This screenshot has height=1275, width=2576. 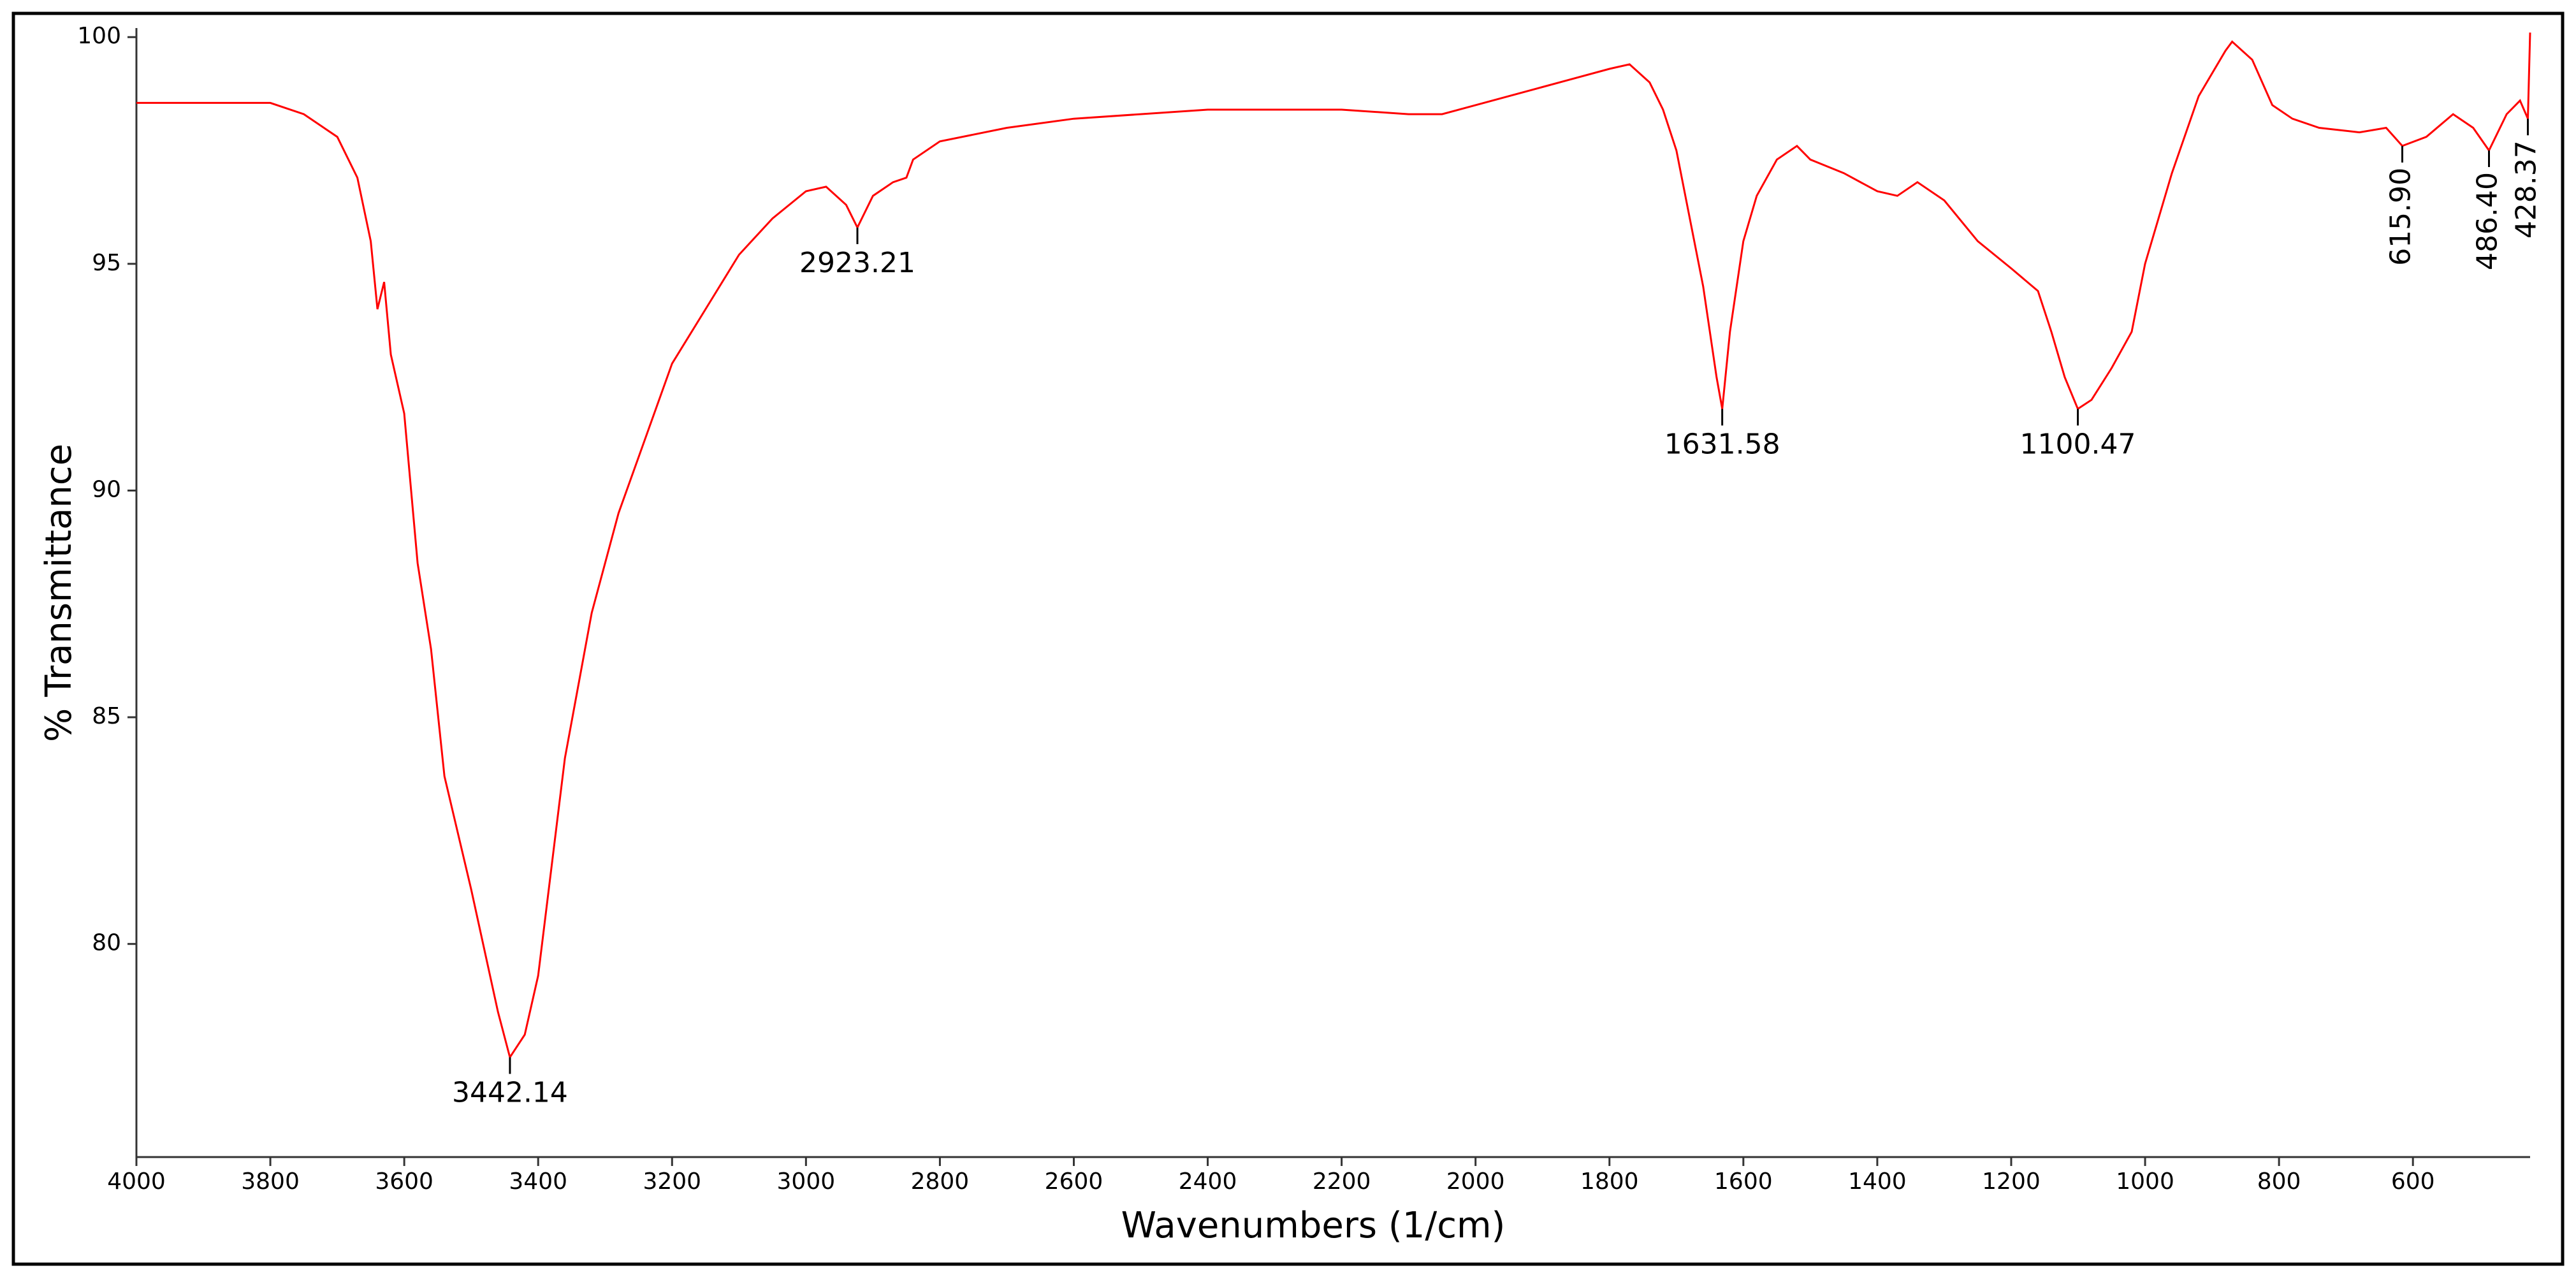 I want to click on x-tick-label: 600, so click(x=2413, y=1182).